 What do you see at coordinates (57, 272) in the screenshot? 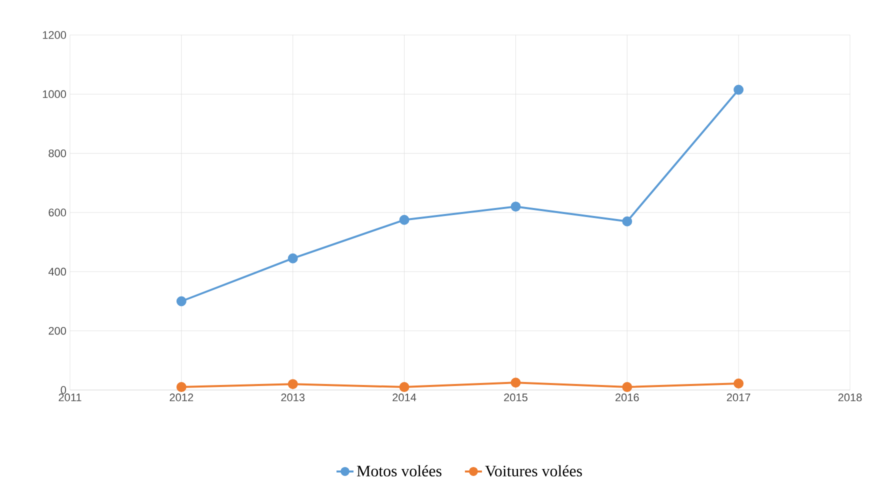
I see `y-tick-label: 400` at bounding box center [57, 272].